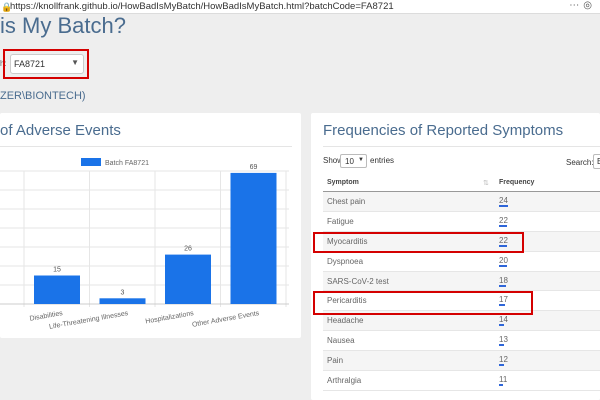 The width and height of the screenshot is (600, 400). I want to click on search-label: Search:, so click(580, 162).